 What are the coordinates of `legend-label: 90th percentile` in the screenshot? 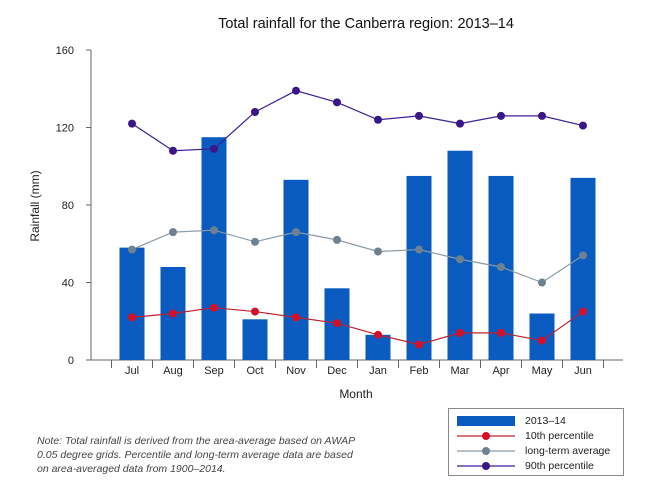 It's located at (559, 466).